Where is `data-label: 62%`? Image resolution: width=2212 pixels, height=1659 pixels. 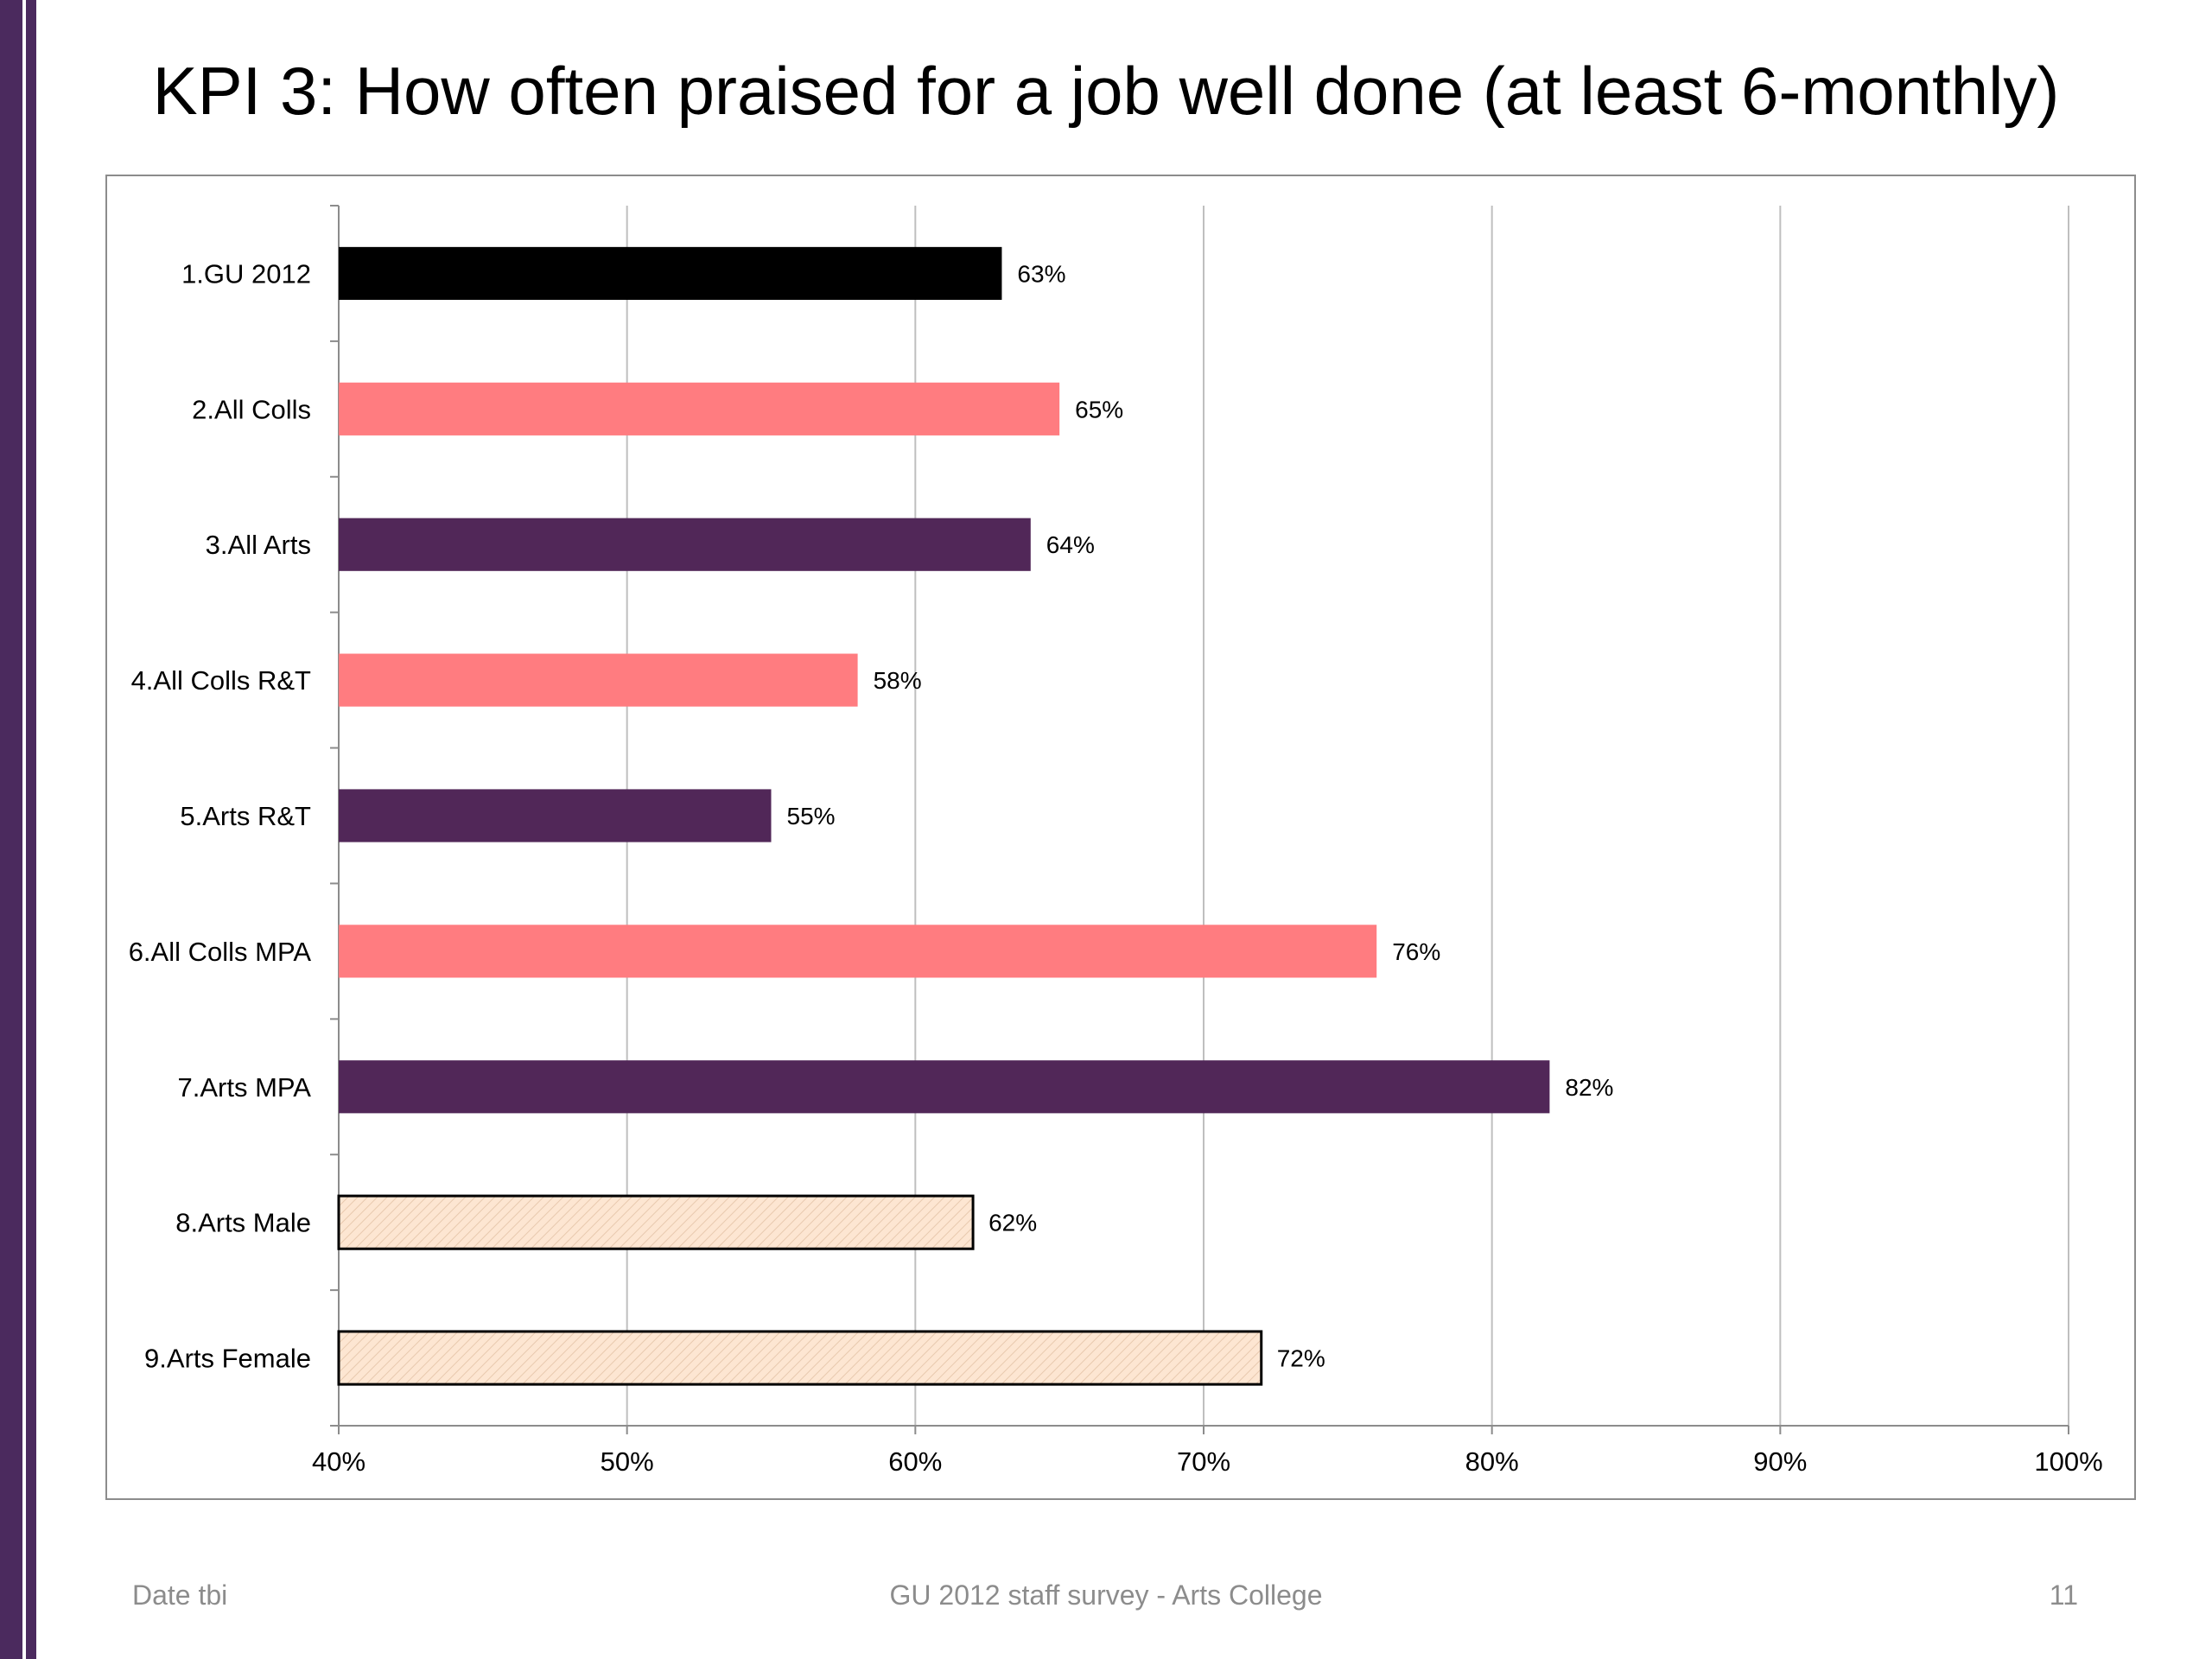
data-label: 62% is located at coordinates (1013, 1223).